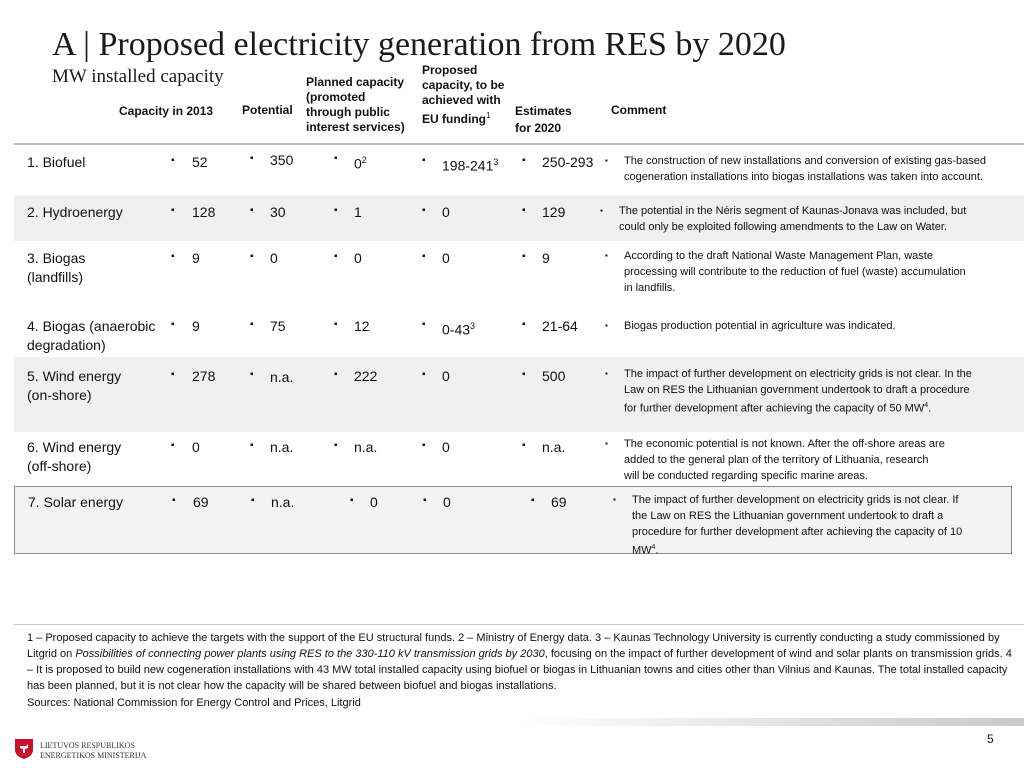  Describe the element at coordinates (568, 162) in the screenshot. I see `value: 250-293` at that location.